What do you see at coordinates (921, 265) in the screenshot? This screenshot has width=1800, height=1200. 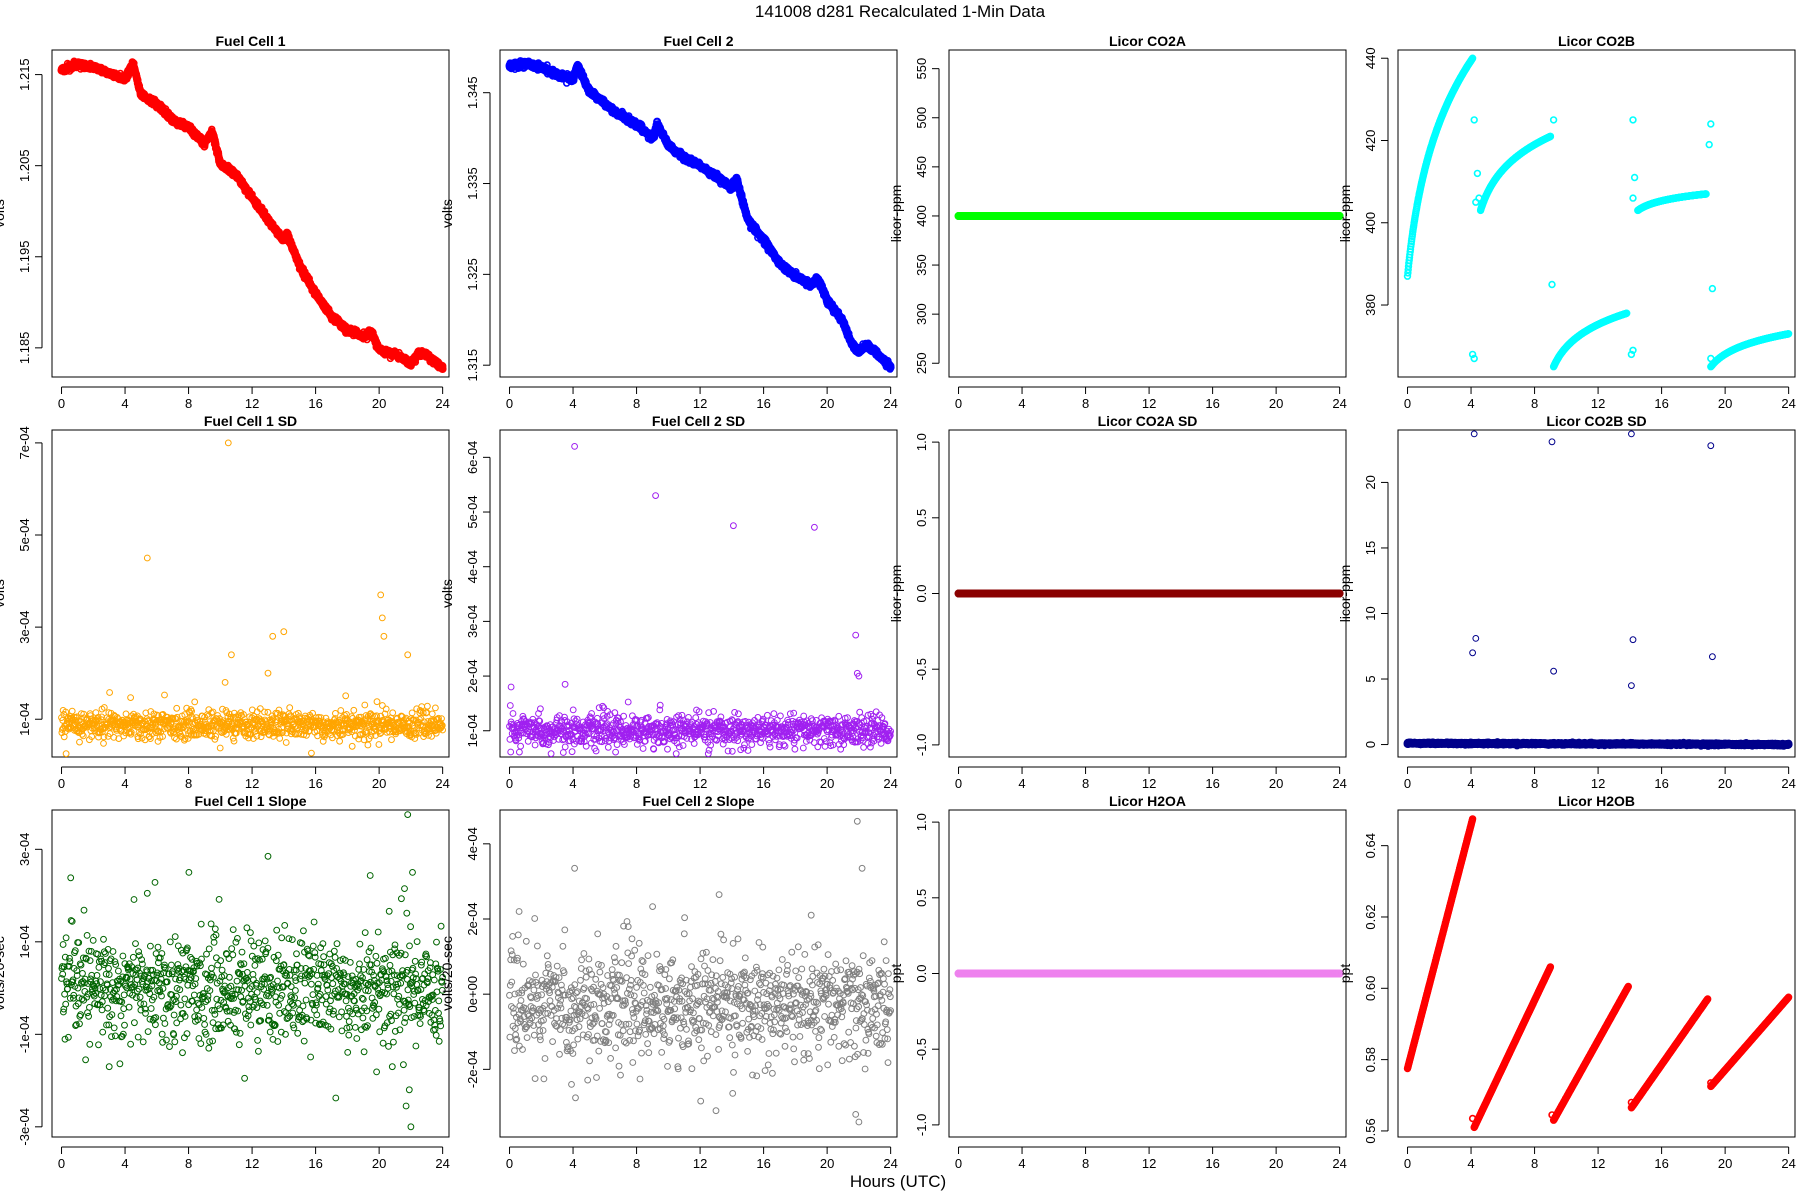 I see `y-tick-label: 350` at bounding box center [921, 265].